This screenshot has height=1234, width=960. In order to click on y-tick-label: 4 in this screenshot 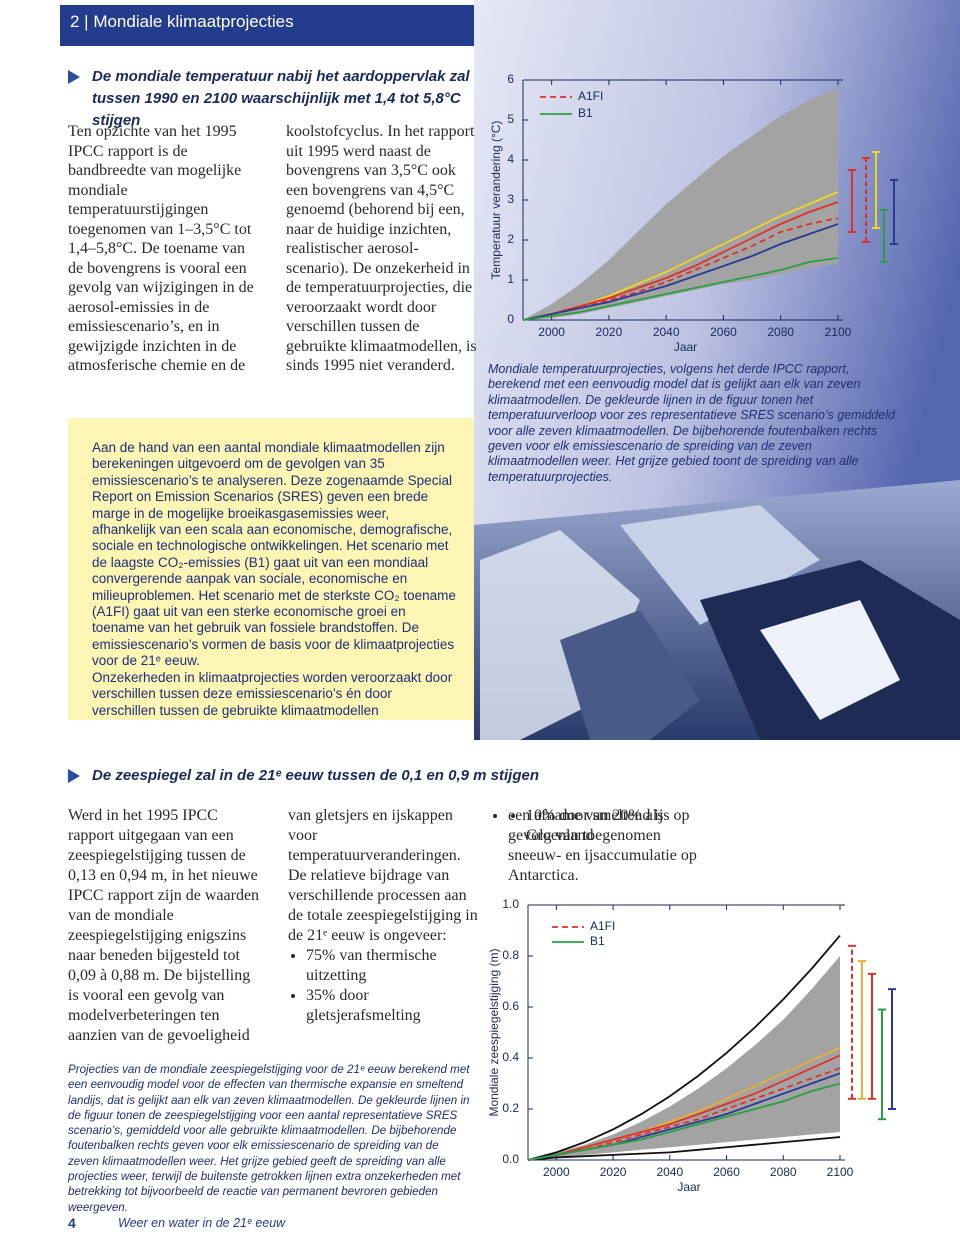, I will do `click(510, 159)`.